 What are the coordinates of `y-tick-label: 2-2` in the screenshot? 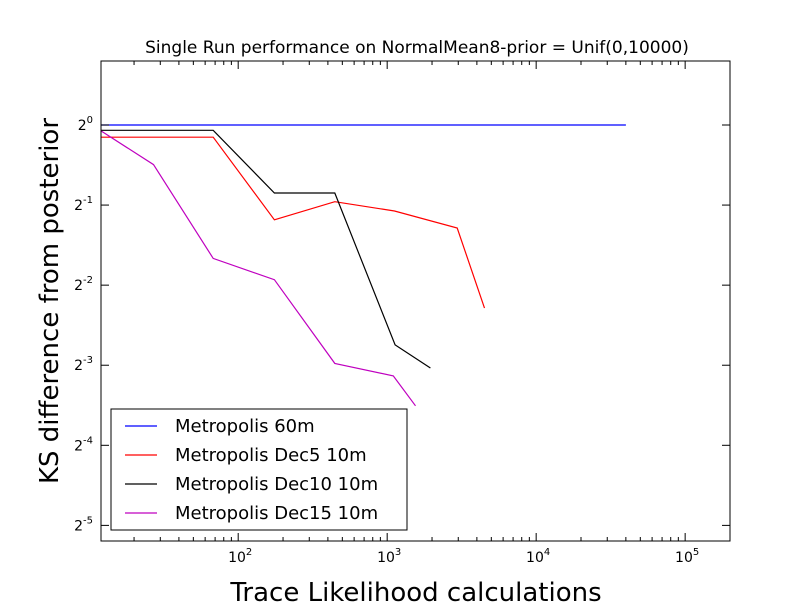 It's located at (83, 284).